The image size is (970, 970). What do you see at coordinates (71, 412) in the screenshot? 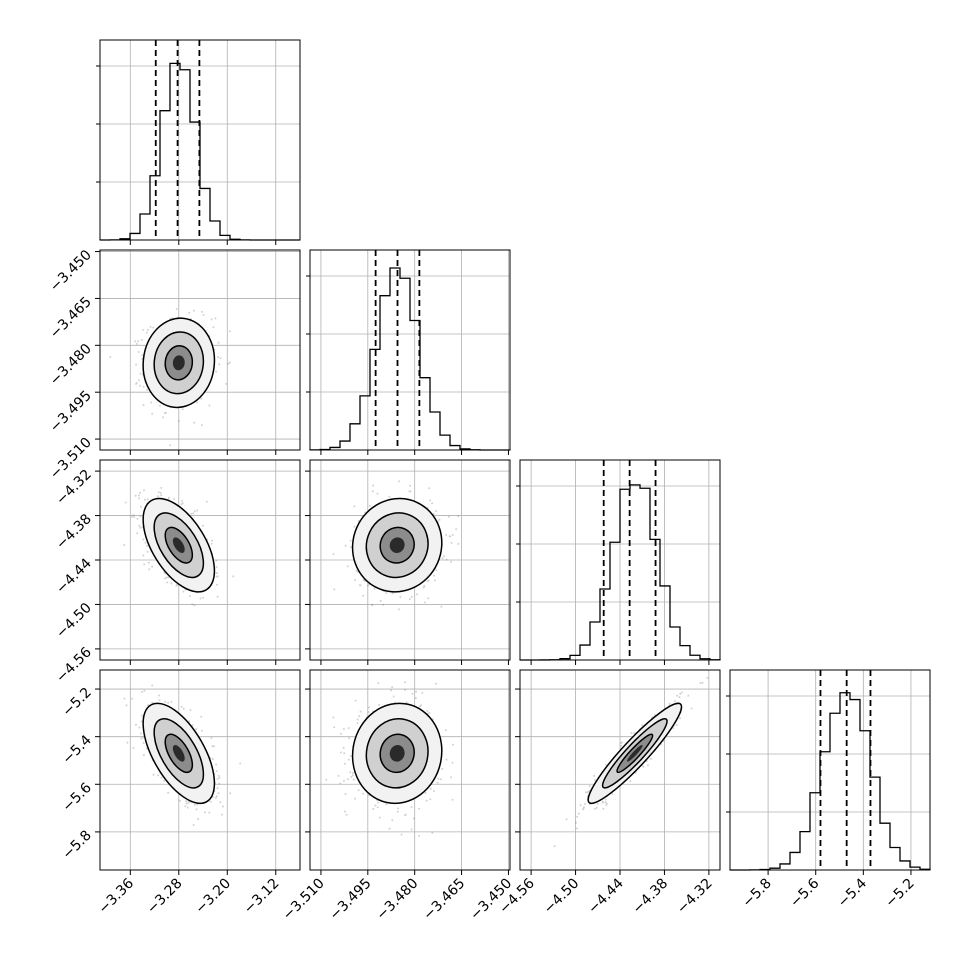
I see `y-tick-label: −3.495` at bounding box center [71, 412].